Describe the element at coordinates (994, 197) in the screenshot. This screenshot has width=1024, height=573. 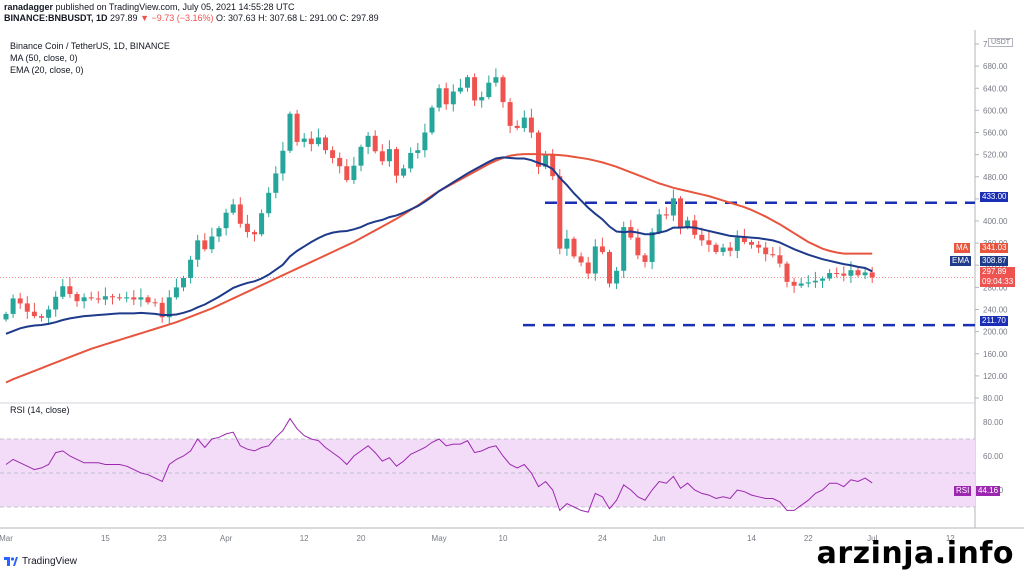
I see `resistance-badge: 433.00` at that location.